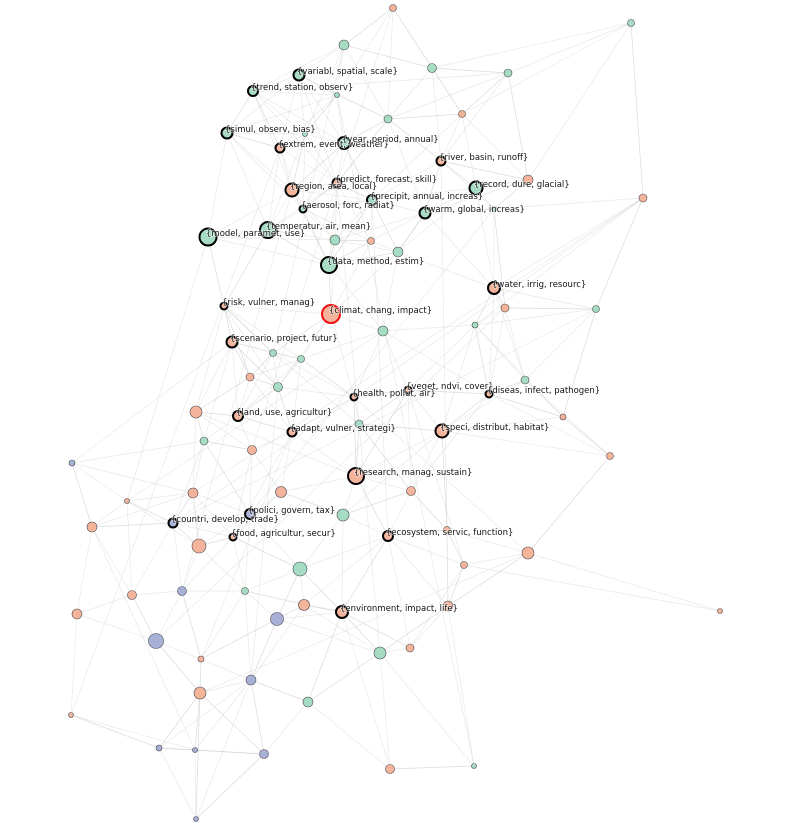  I want to click on topic-node-speci, so click(442, 431).